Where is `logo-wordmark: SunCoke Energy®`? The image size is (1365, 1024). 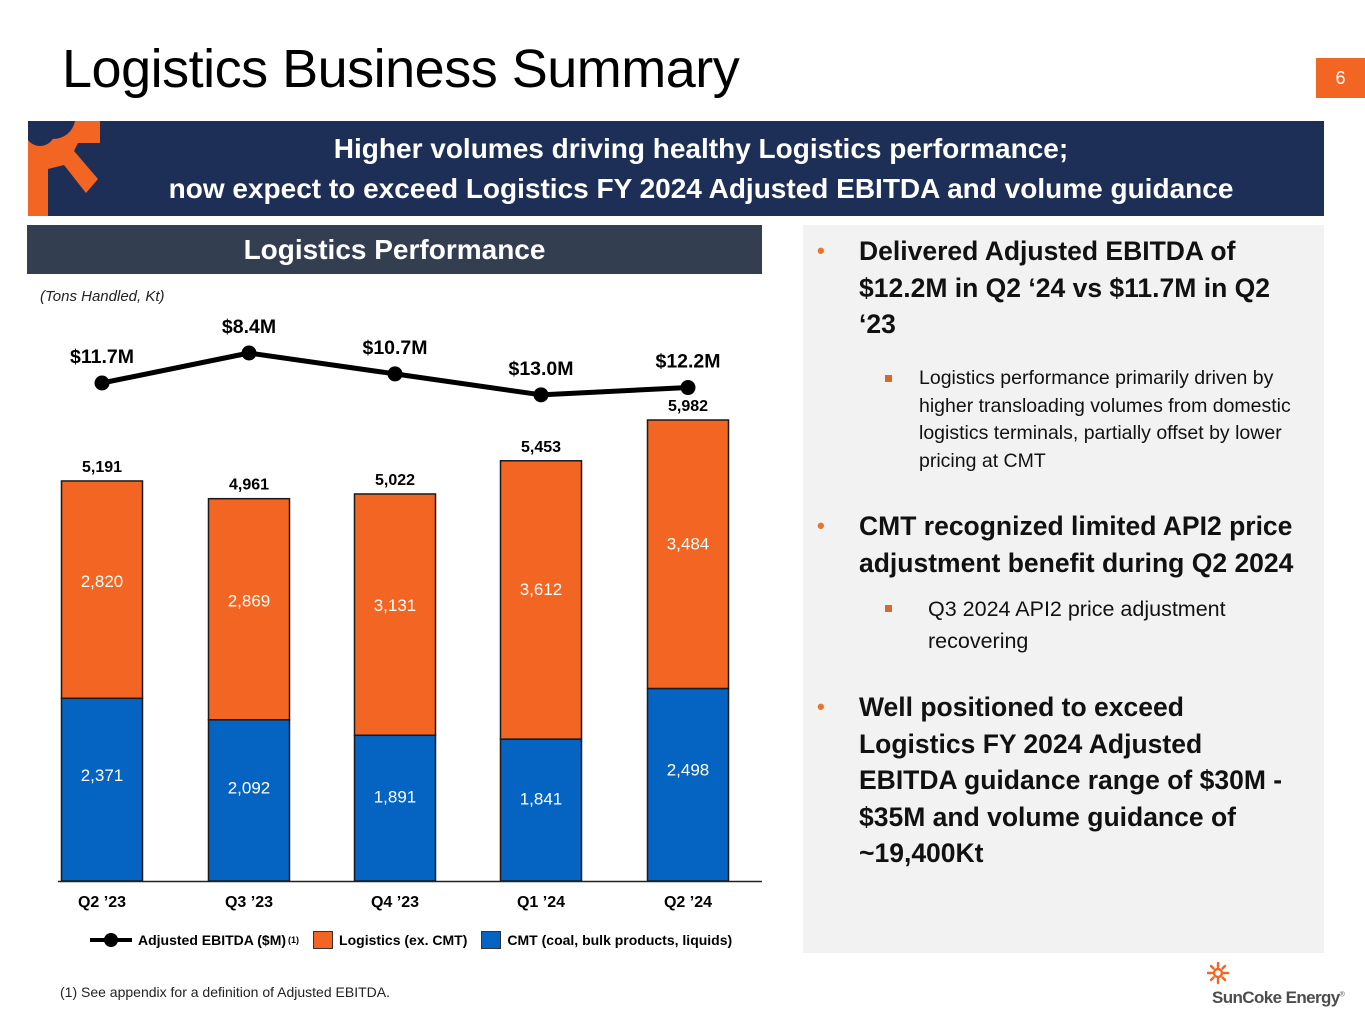
logo-wordmark: SunCoke Energy® is located at coordinates (1278, 998).